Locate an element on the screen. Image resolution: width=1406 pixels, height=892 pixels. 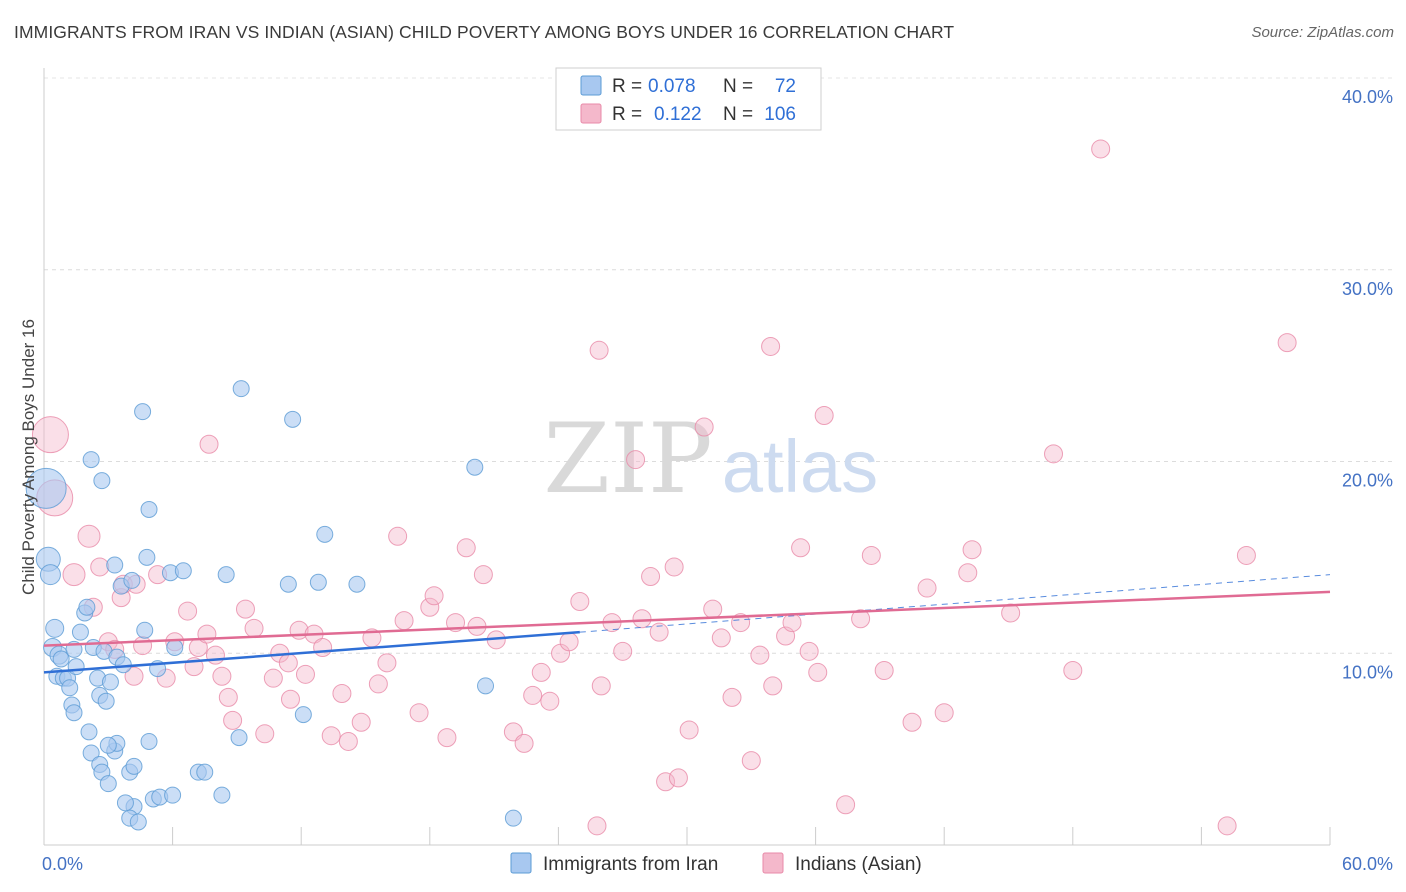
y-tick-label: 20.0% is located at coordinates (1367, 481).